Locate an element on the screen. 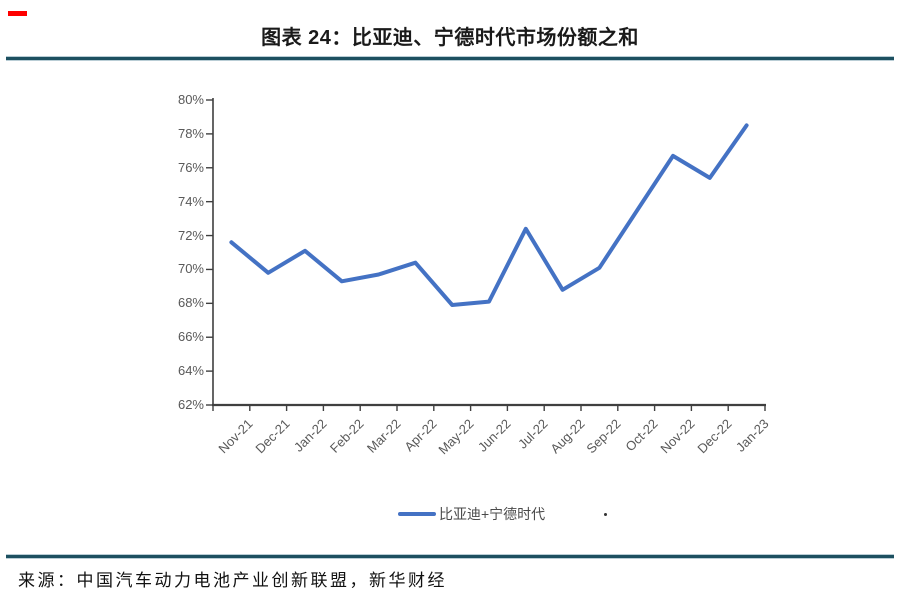 The image size is (900, 600). y-tick-label: 62% is located at coordinates (190, 404).